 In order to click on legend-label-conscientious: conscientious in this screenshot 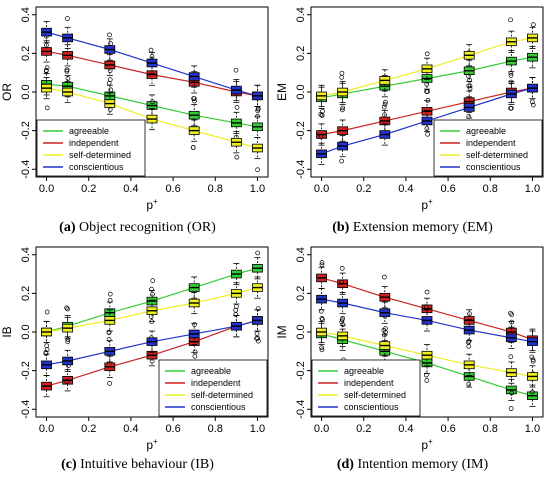, I will do `click(493, 167)`.